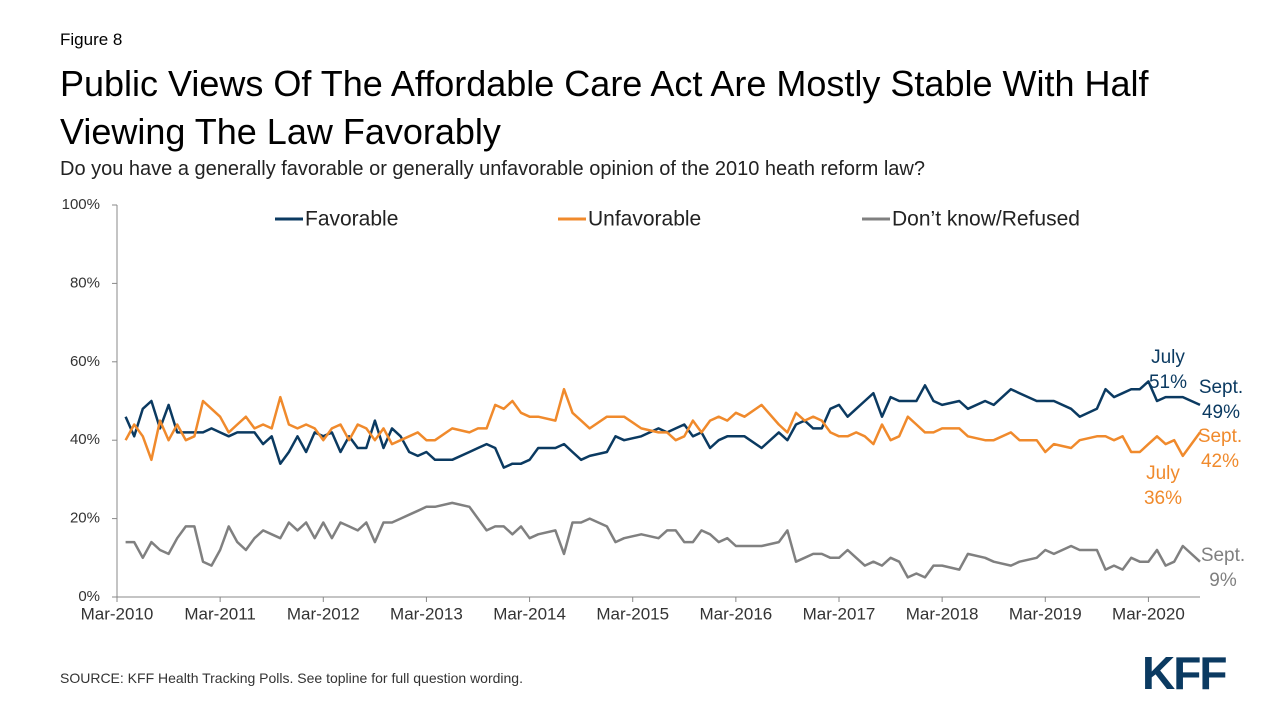 Image resolution: width=1280 pixels, height=720 pixels. I want to click on x-tick-label: Mar-2012, so click(323, 613).